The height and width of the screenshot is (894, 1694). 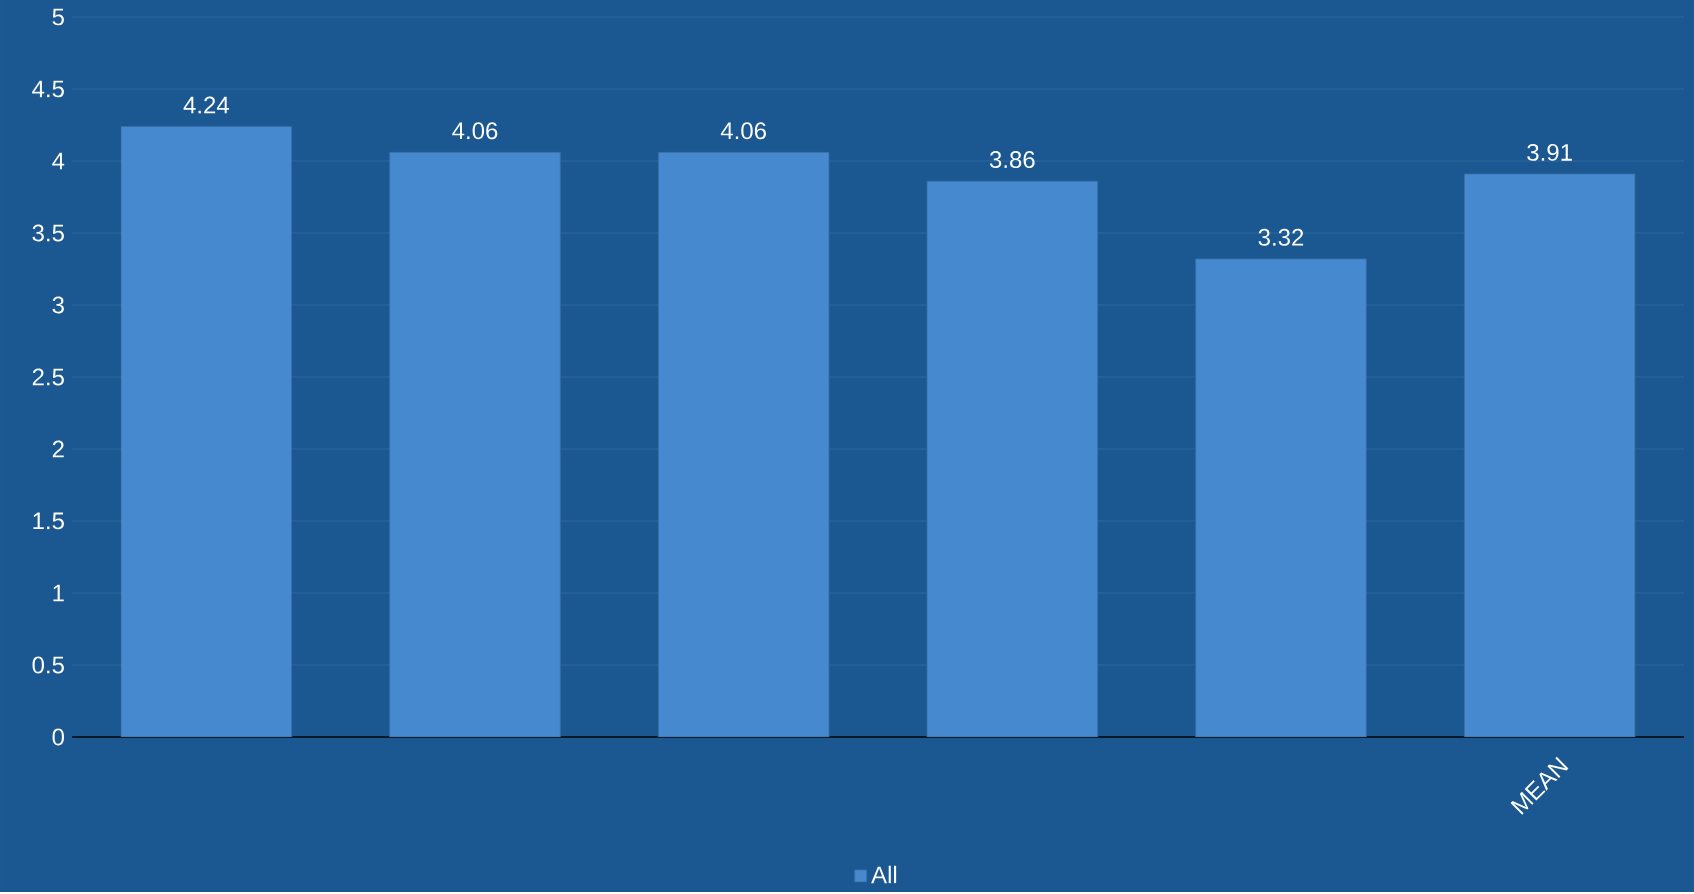 I want to click on y-tick-label: 5, so click(x=58, y=17).